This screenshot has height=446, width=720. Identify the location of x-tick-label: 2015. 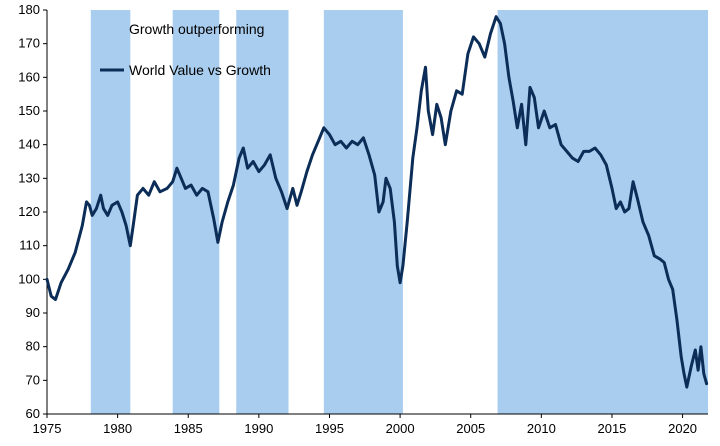
(611, 428).